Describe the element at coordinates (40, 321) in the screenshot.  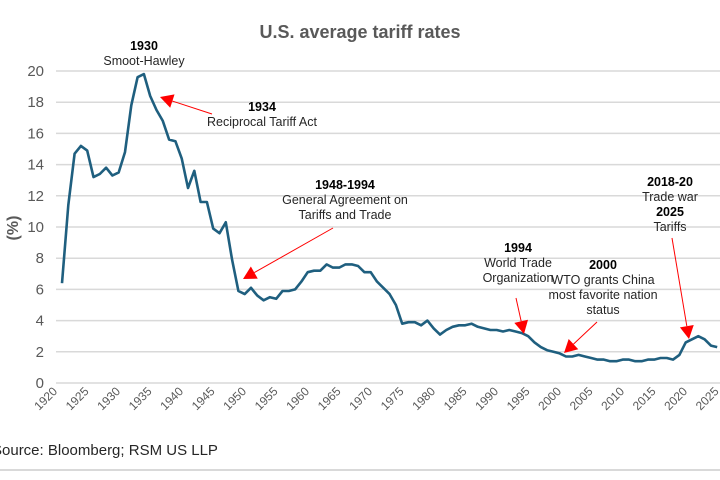
I see `y-tick-label: 4` at that location.